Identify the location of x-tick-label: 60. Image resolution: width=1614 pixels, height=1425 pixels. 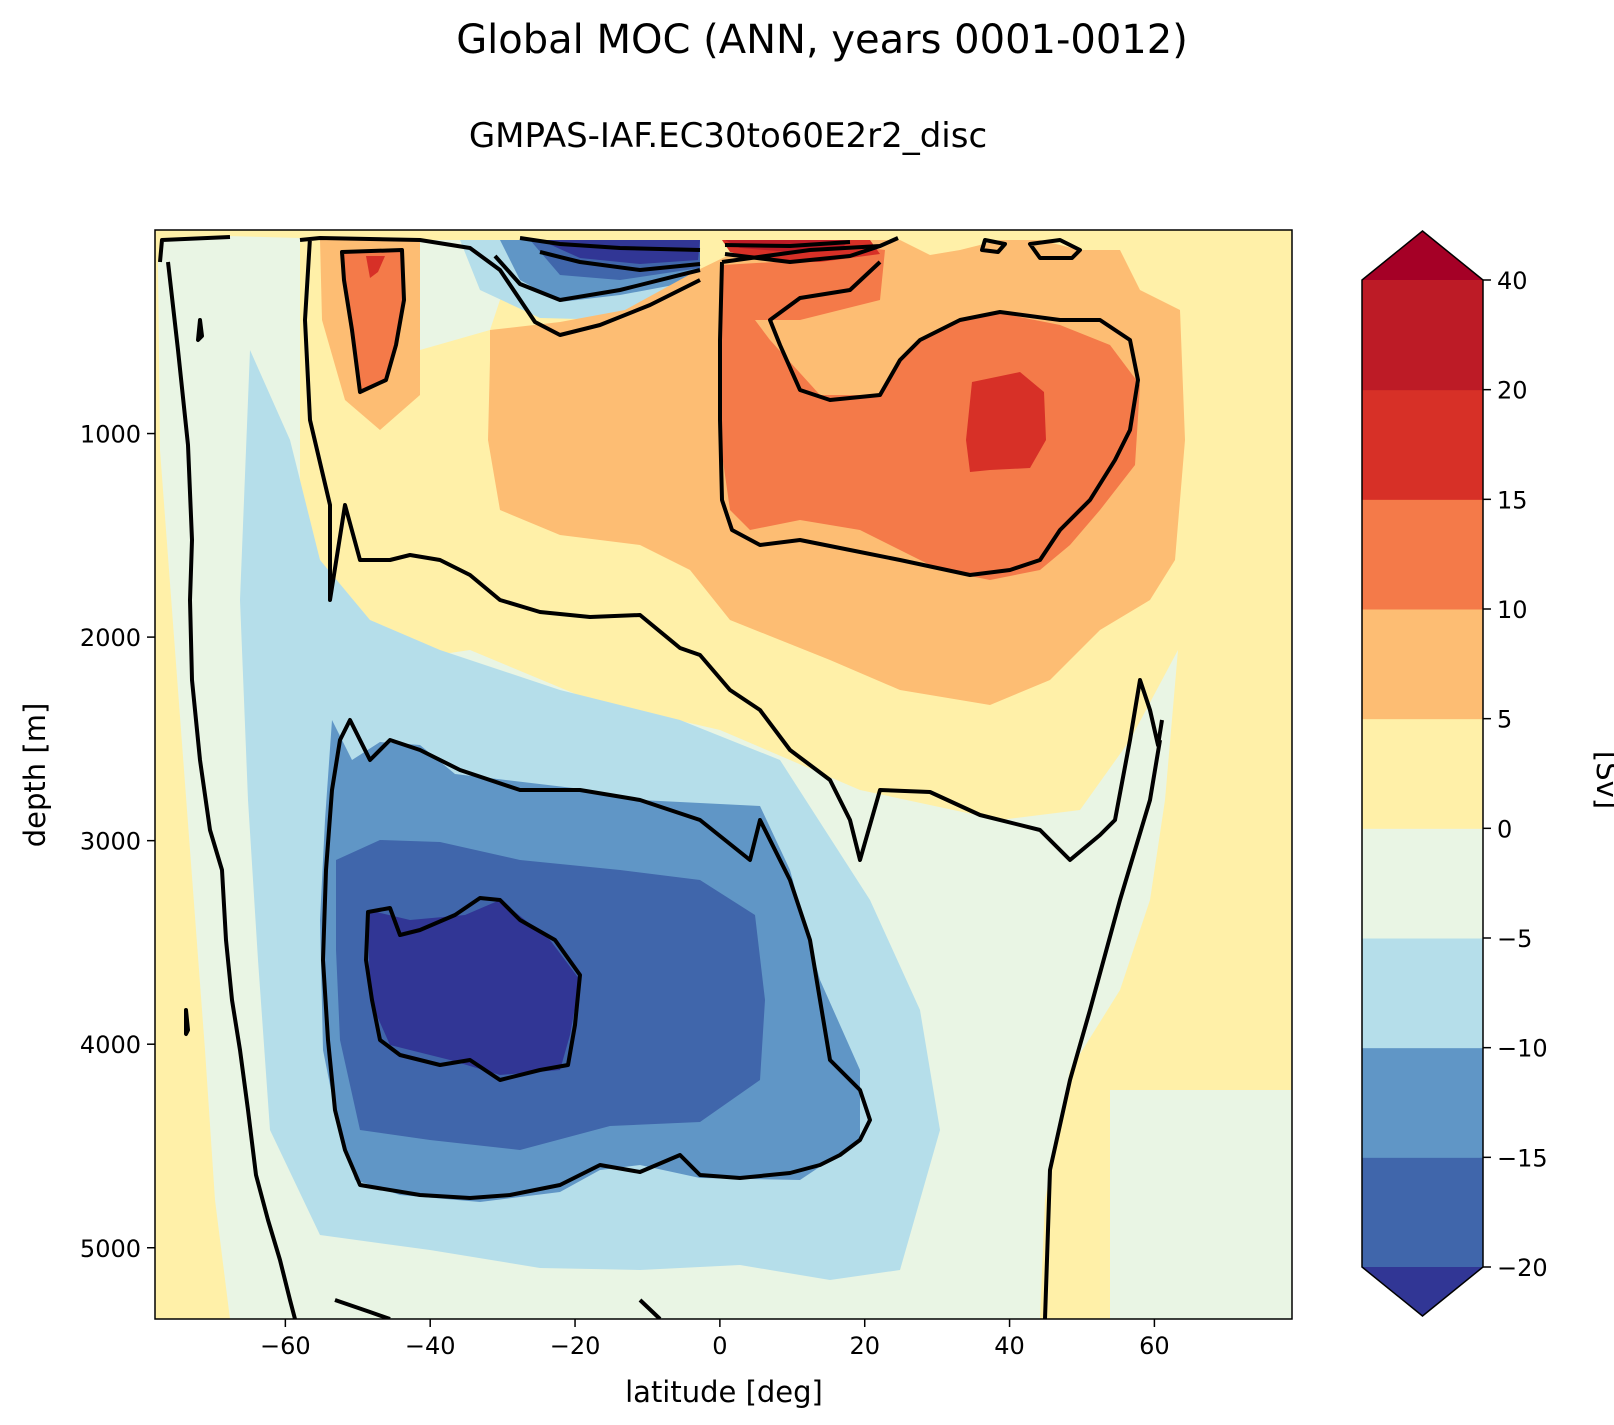
(1154, 1346).